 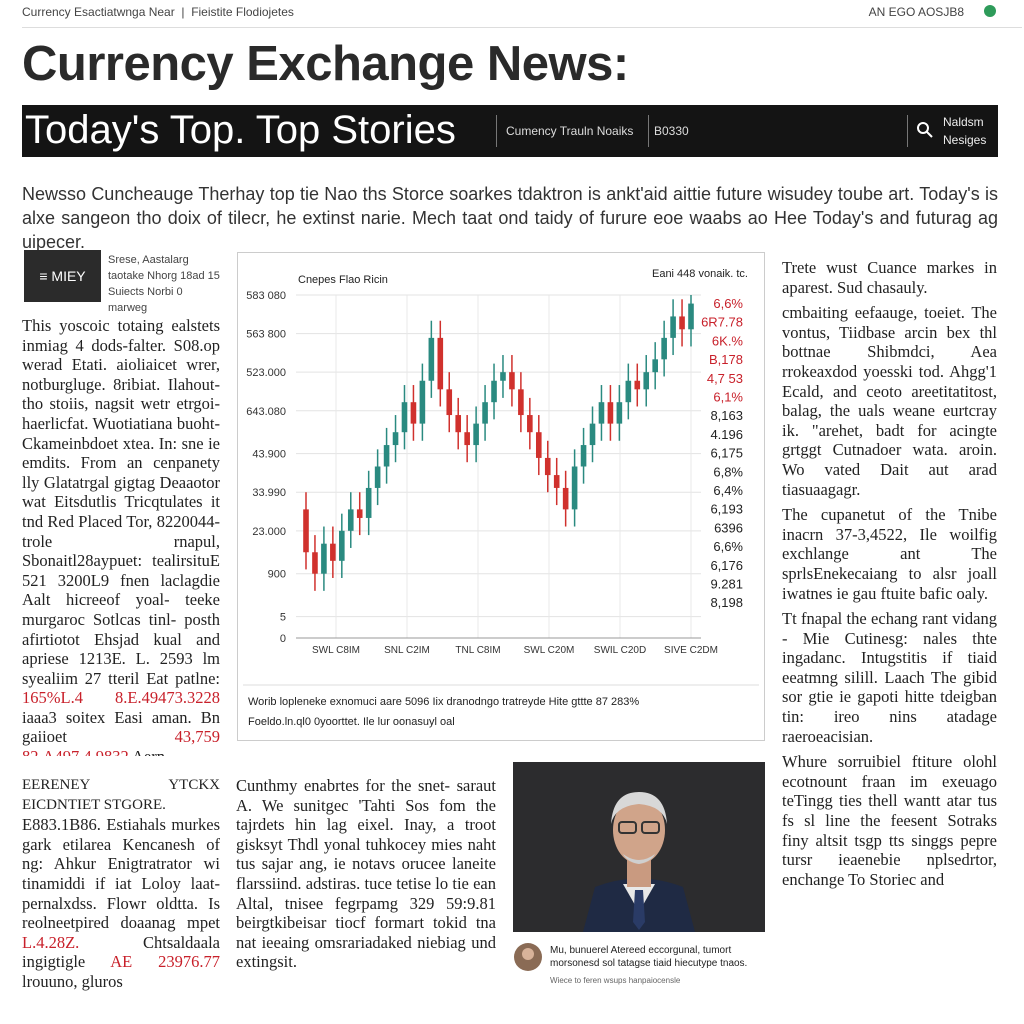 What do you see at coordinates (963, 122) in the screenshot?
I see `banner-right-1: Naldsm` at bounding box center [963, 122].